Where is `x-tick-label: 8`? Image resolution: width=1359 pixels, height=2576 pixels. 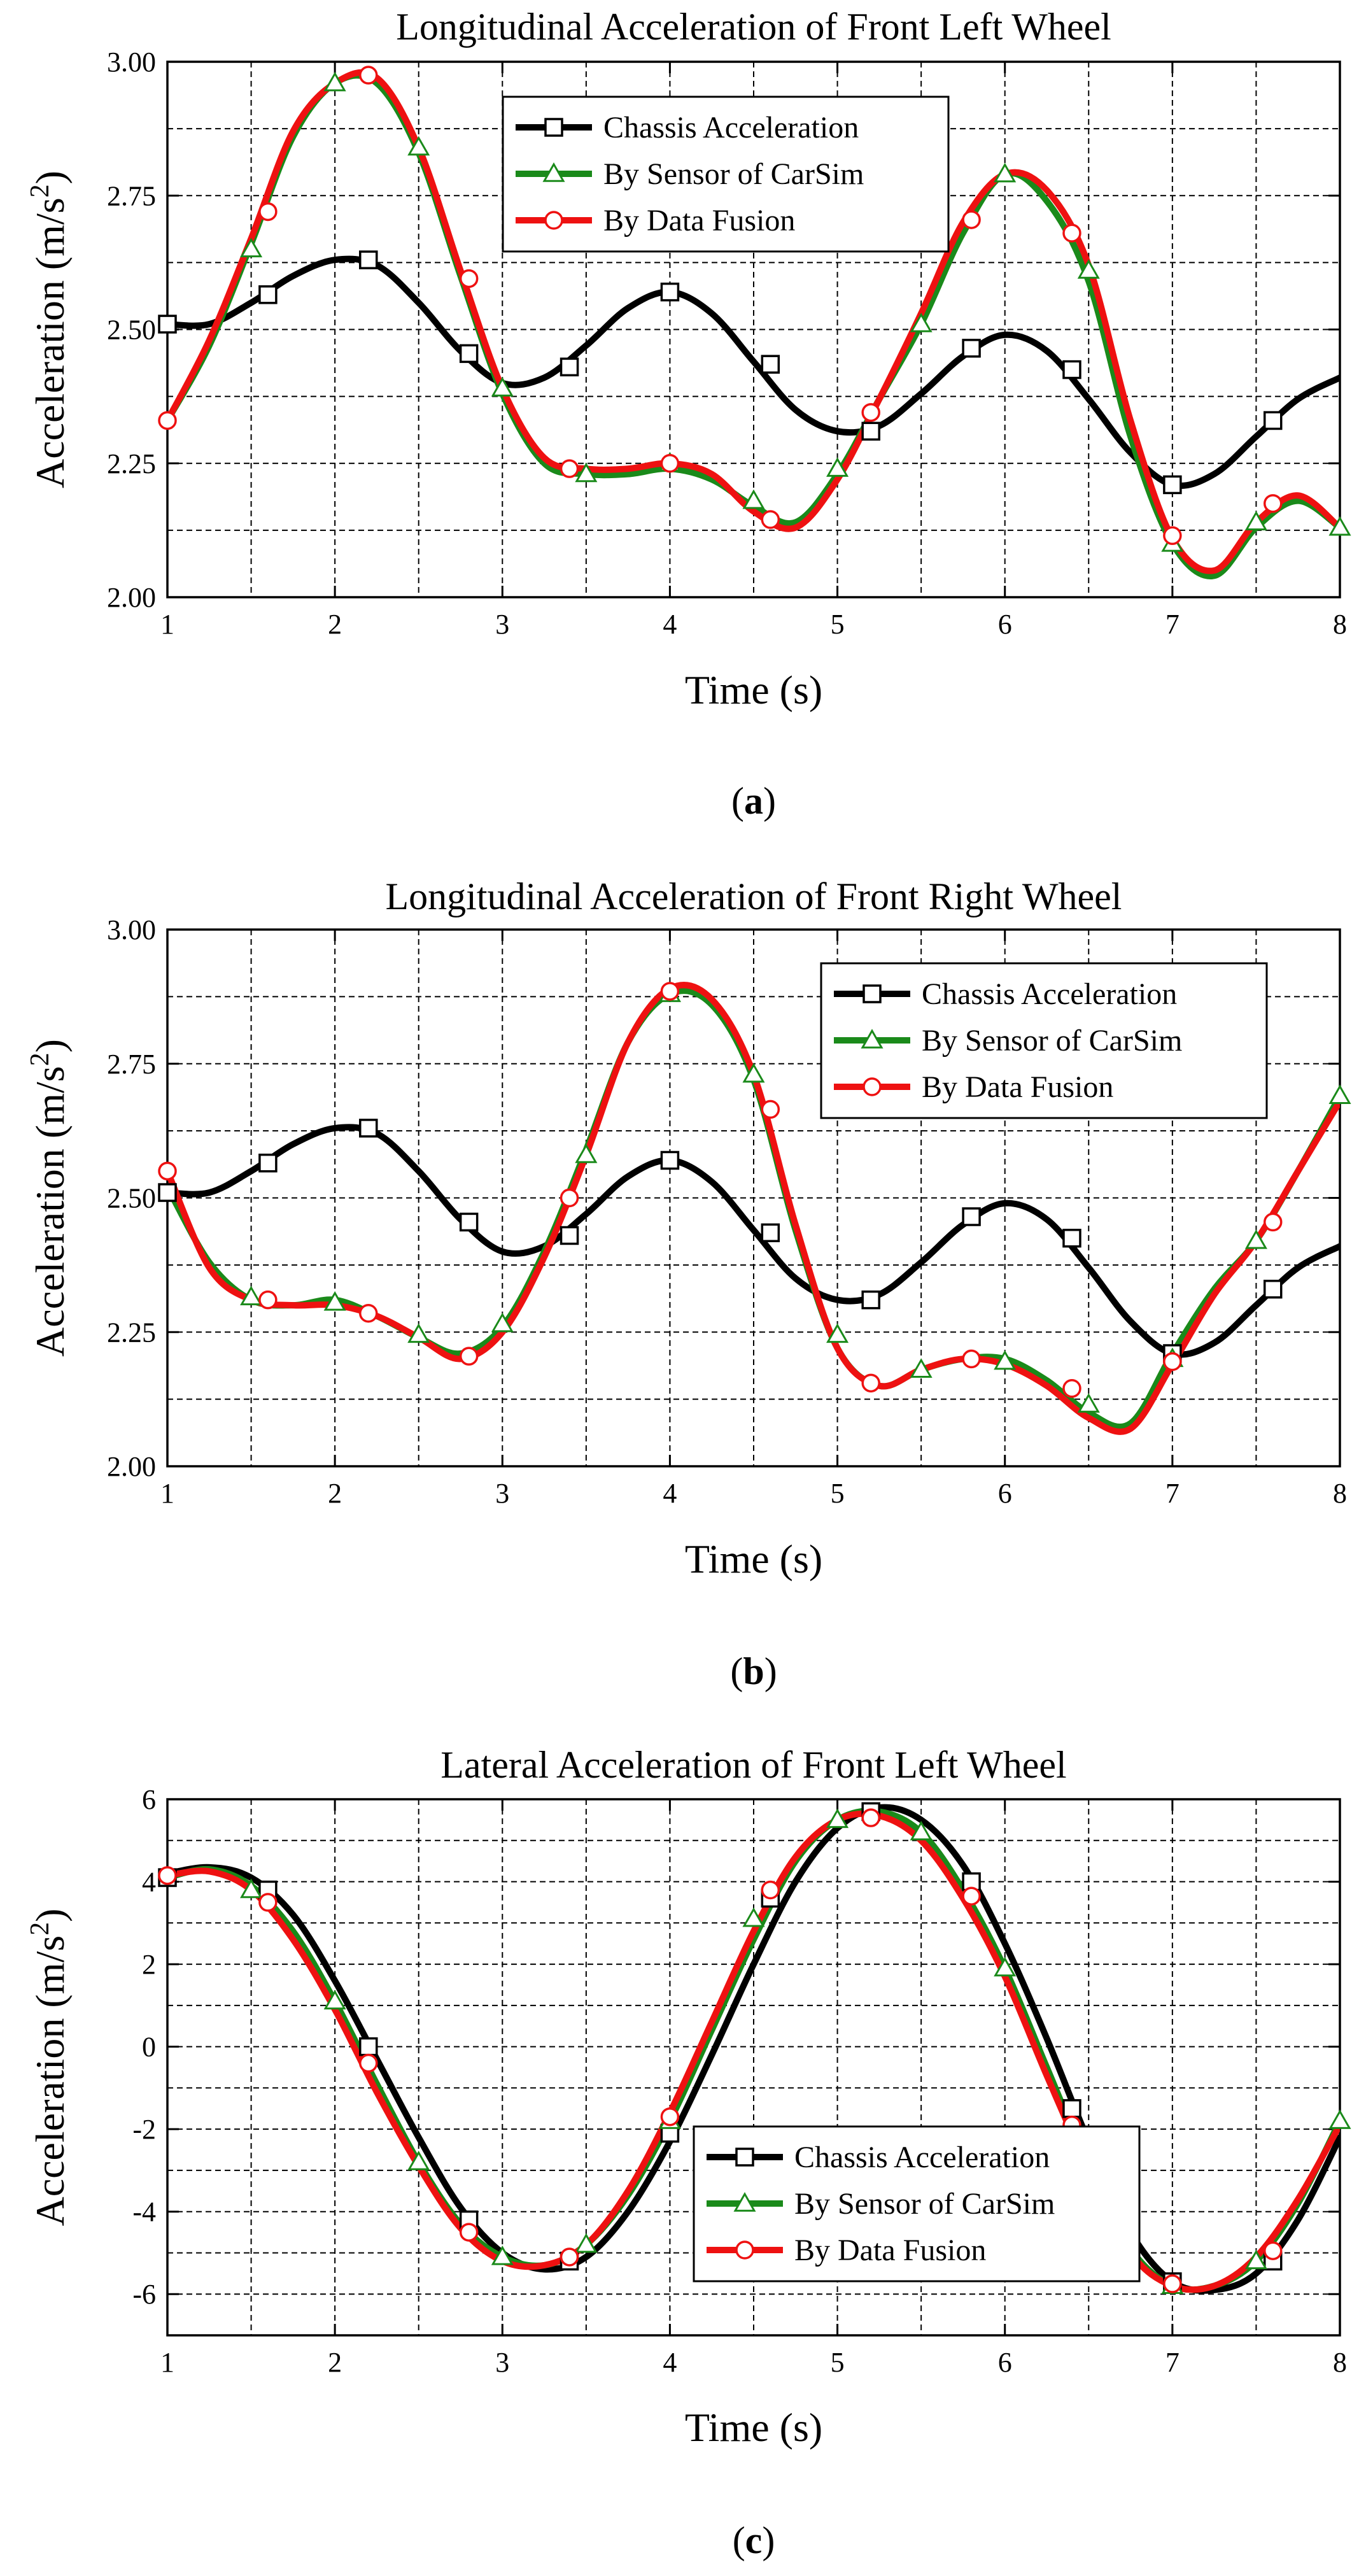
x-tick-label: 8 is located at coordinates (1340, 1493).